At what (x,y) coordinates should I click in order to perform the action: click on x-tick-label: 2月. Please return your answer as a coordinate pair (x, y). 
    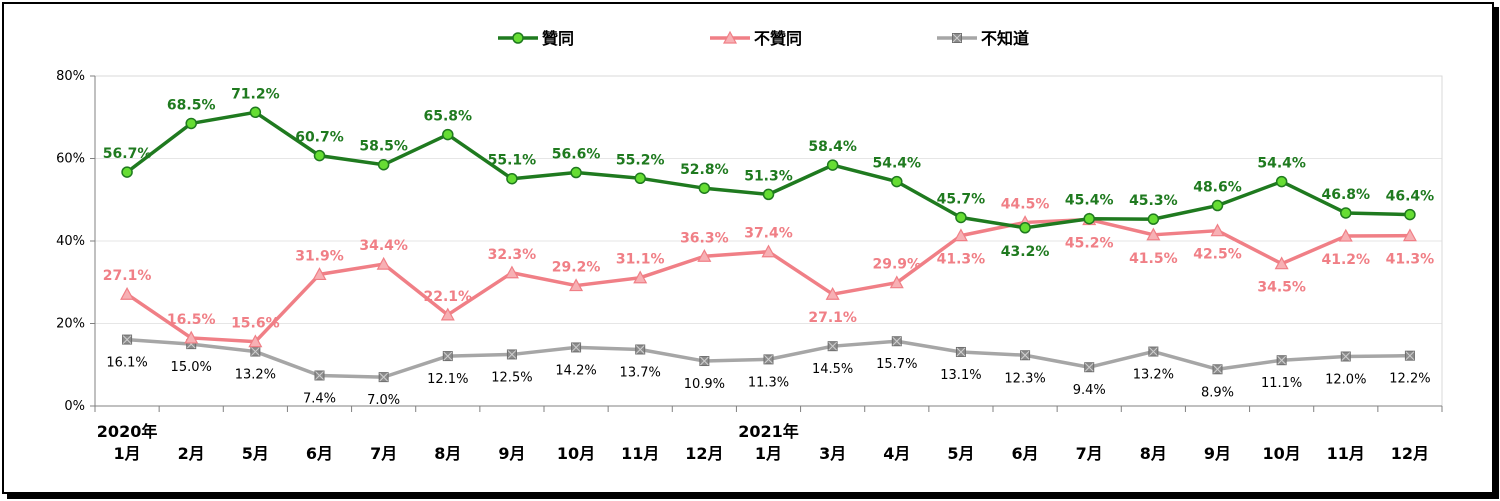
    Looking at the image, I should click on (191, 453).